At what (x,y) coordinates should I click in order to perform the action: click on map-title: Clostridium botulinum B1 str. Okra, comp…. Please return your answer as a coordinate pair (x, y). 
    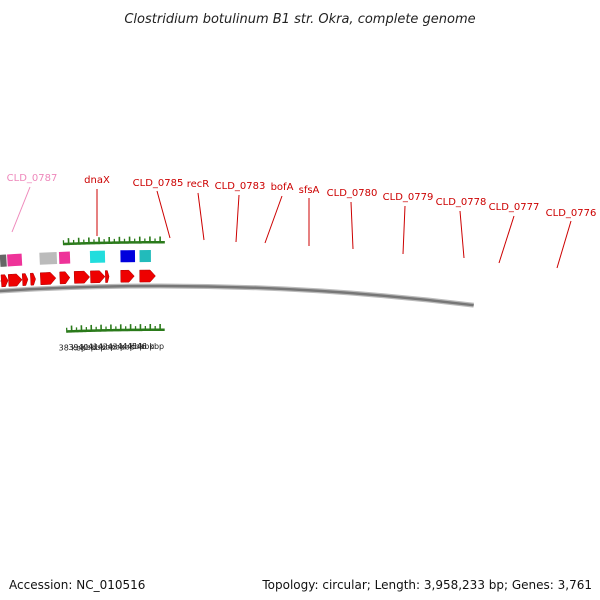
    Looking at the image, I should click on (299, 19).